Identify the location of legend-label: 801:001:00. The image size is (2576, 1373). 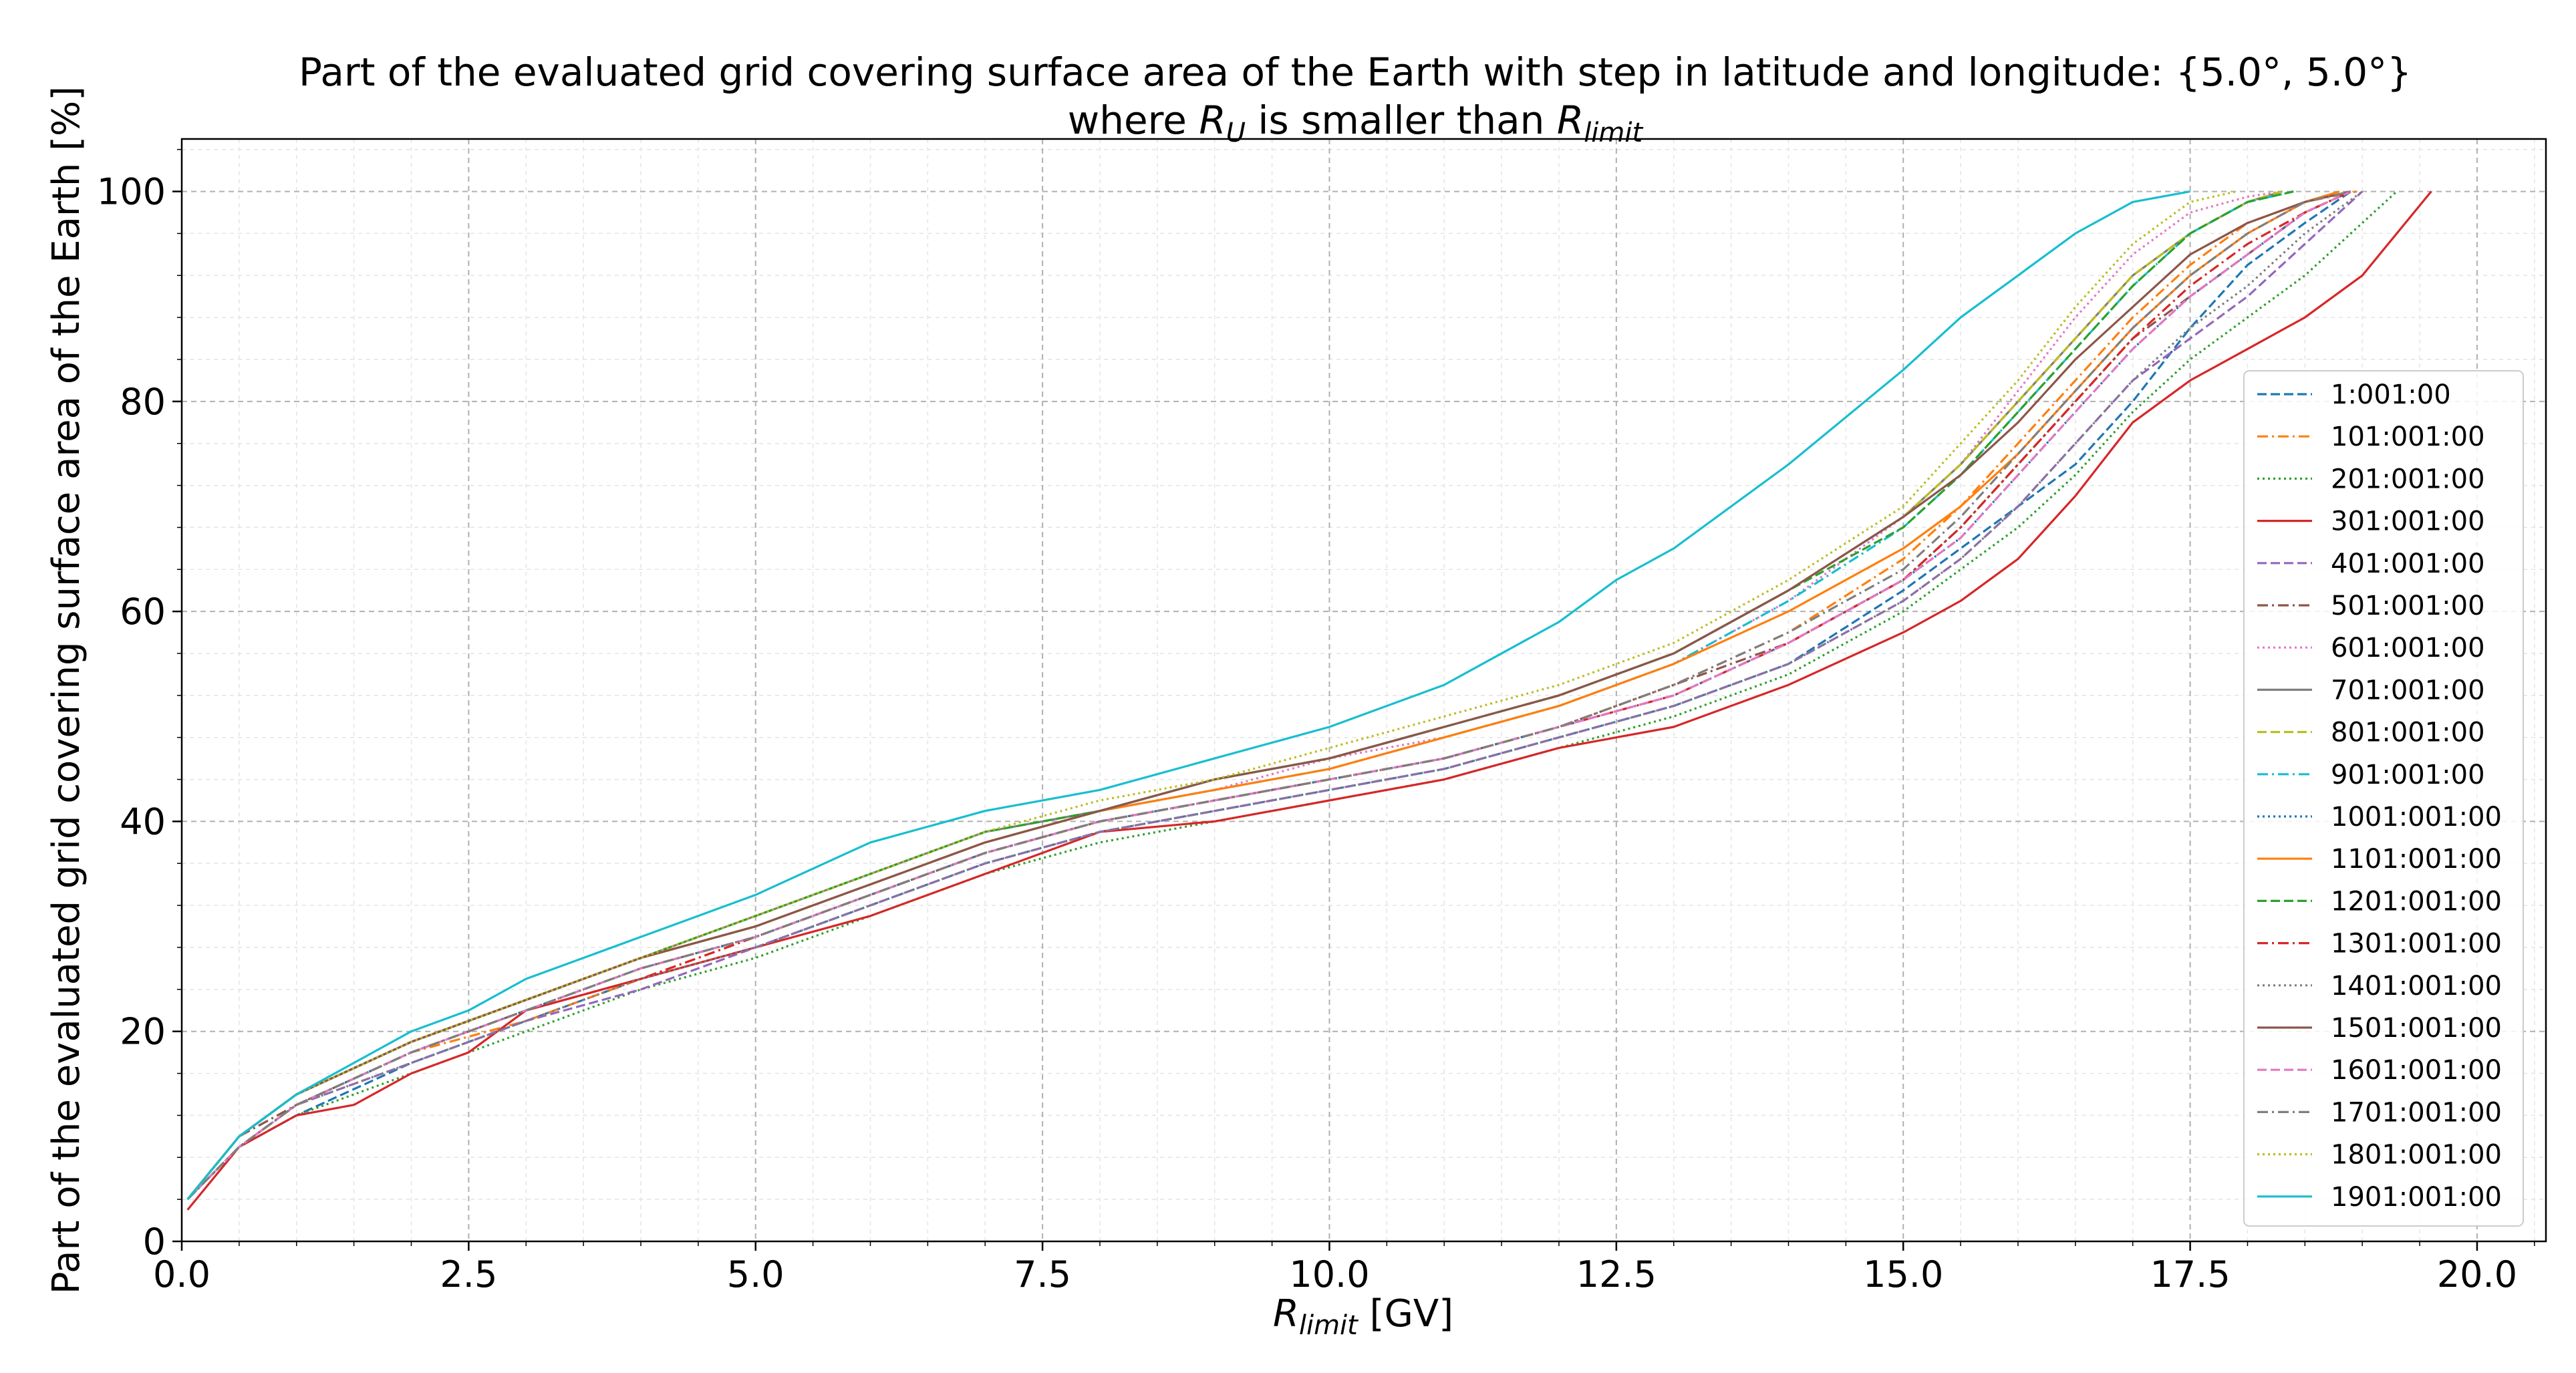
(2408, 733).